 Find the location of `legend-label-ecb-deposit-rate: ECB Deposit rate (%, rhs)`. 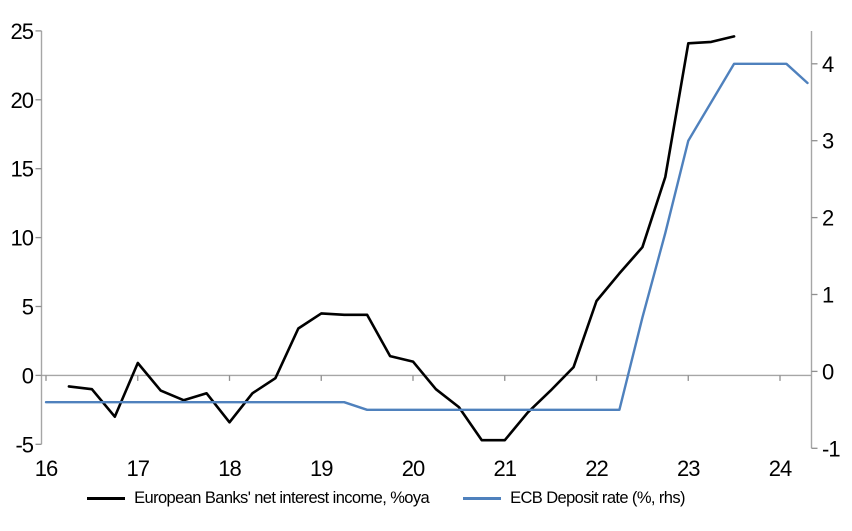

legend-label-ecb-deposit-rate: ECB Deposit rate (%, rhs) is located at coordinates (597, 498).